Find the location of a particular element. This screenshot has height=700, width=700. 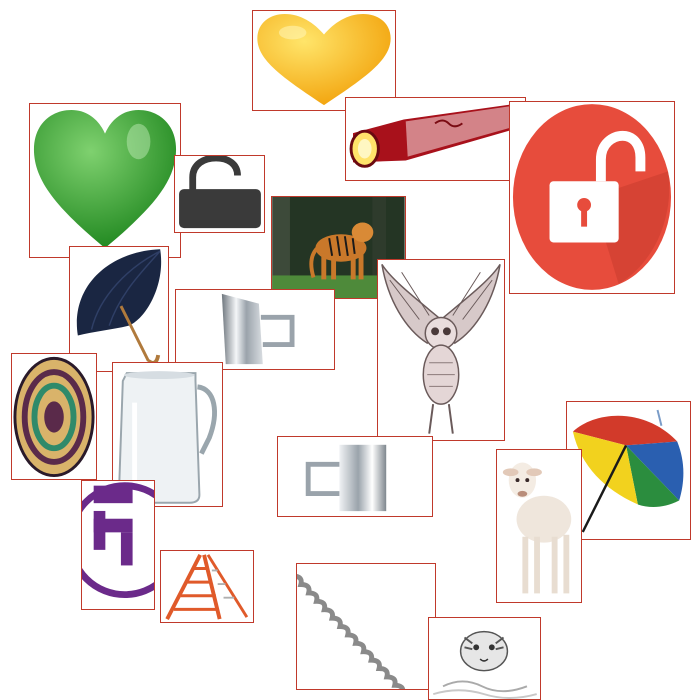

red-unlock-circle-tile is located at coordinates (592, 197).